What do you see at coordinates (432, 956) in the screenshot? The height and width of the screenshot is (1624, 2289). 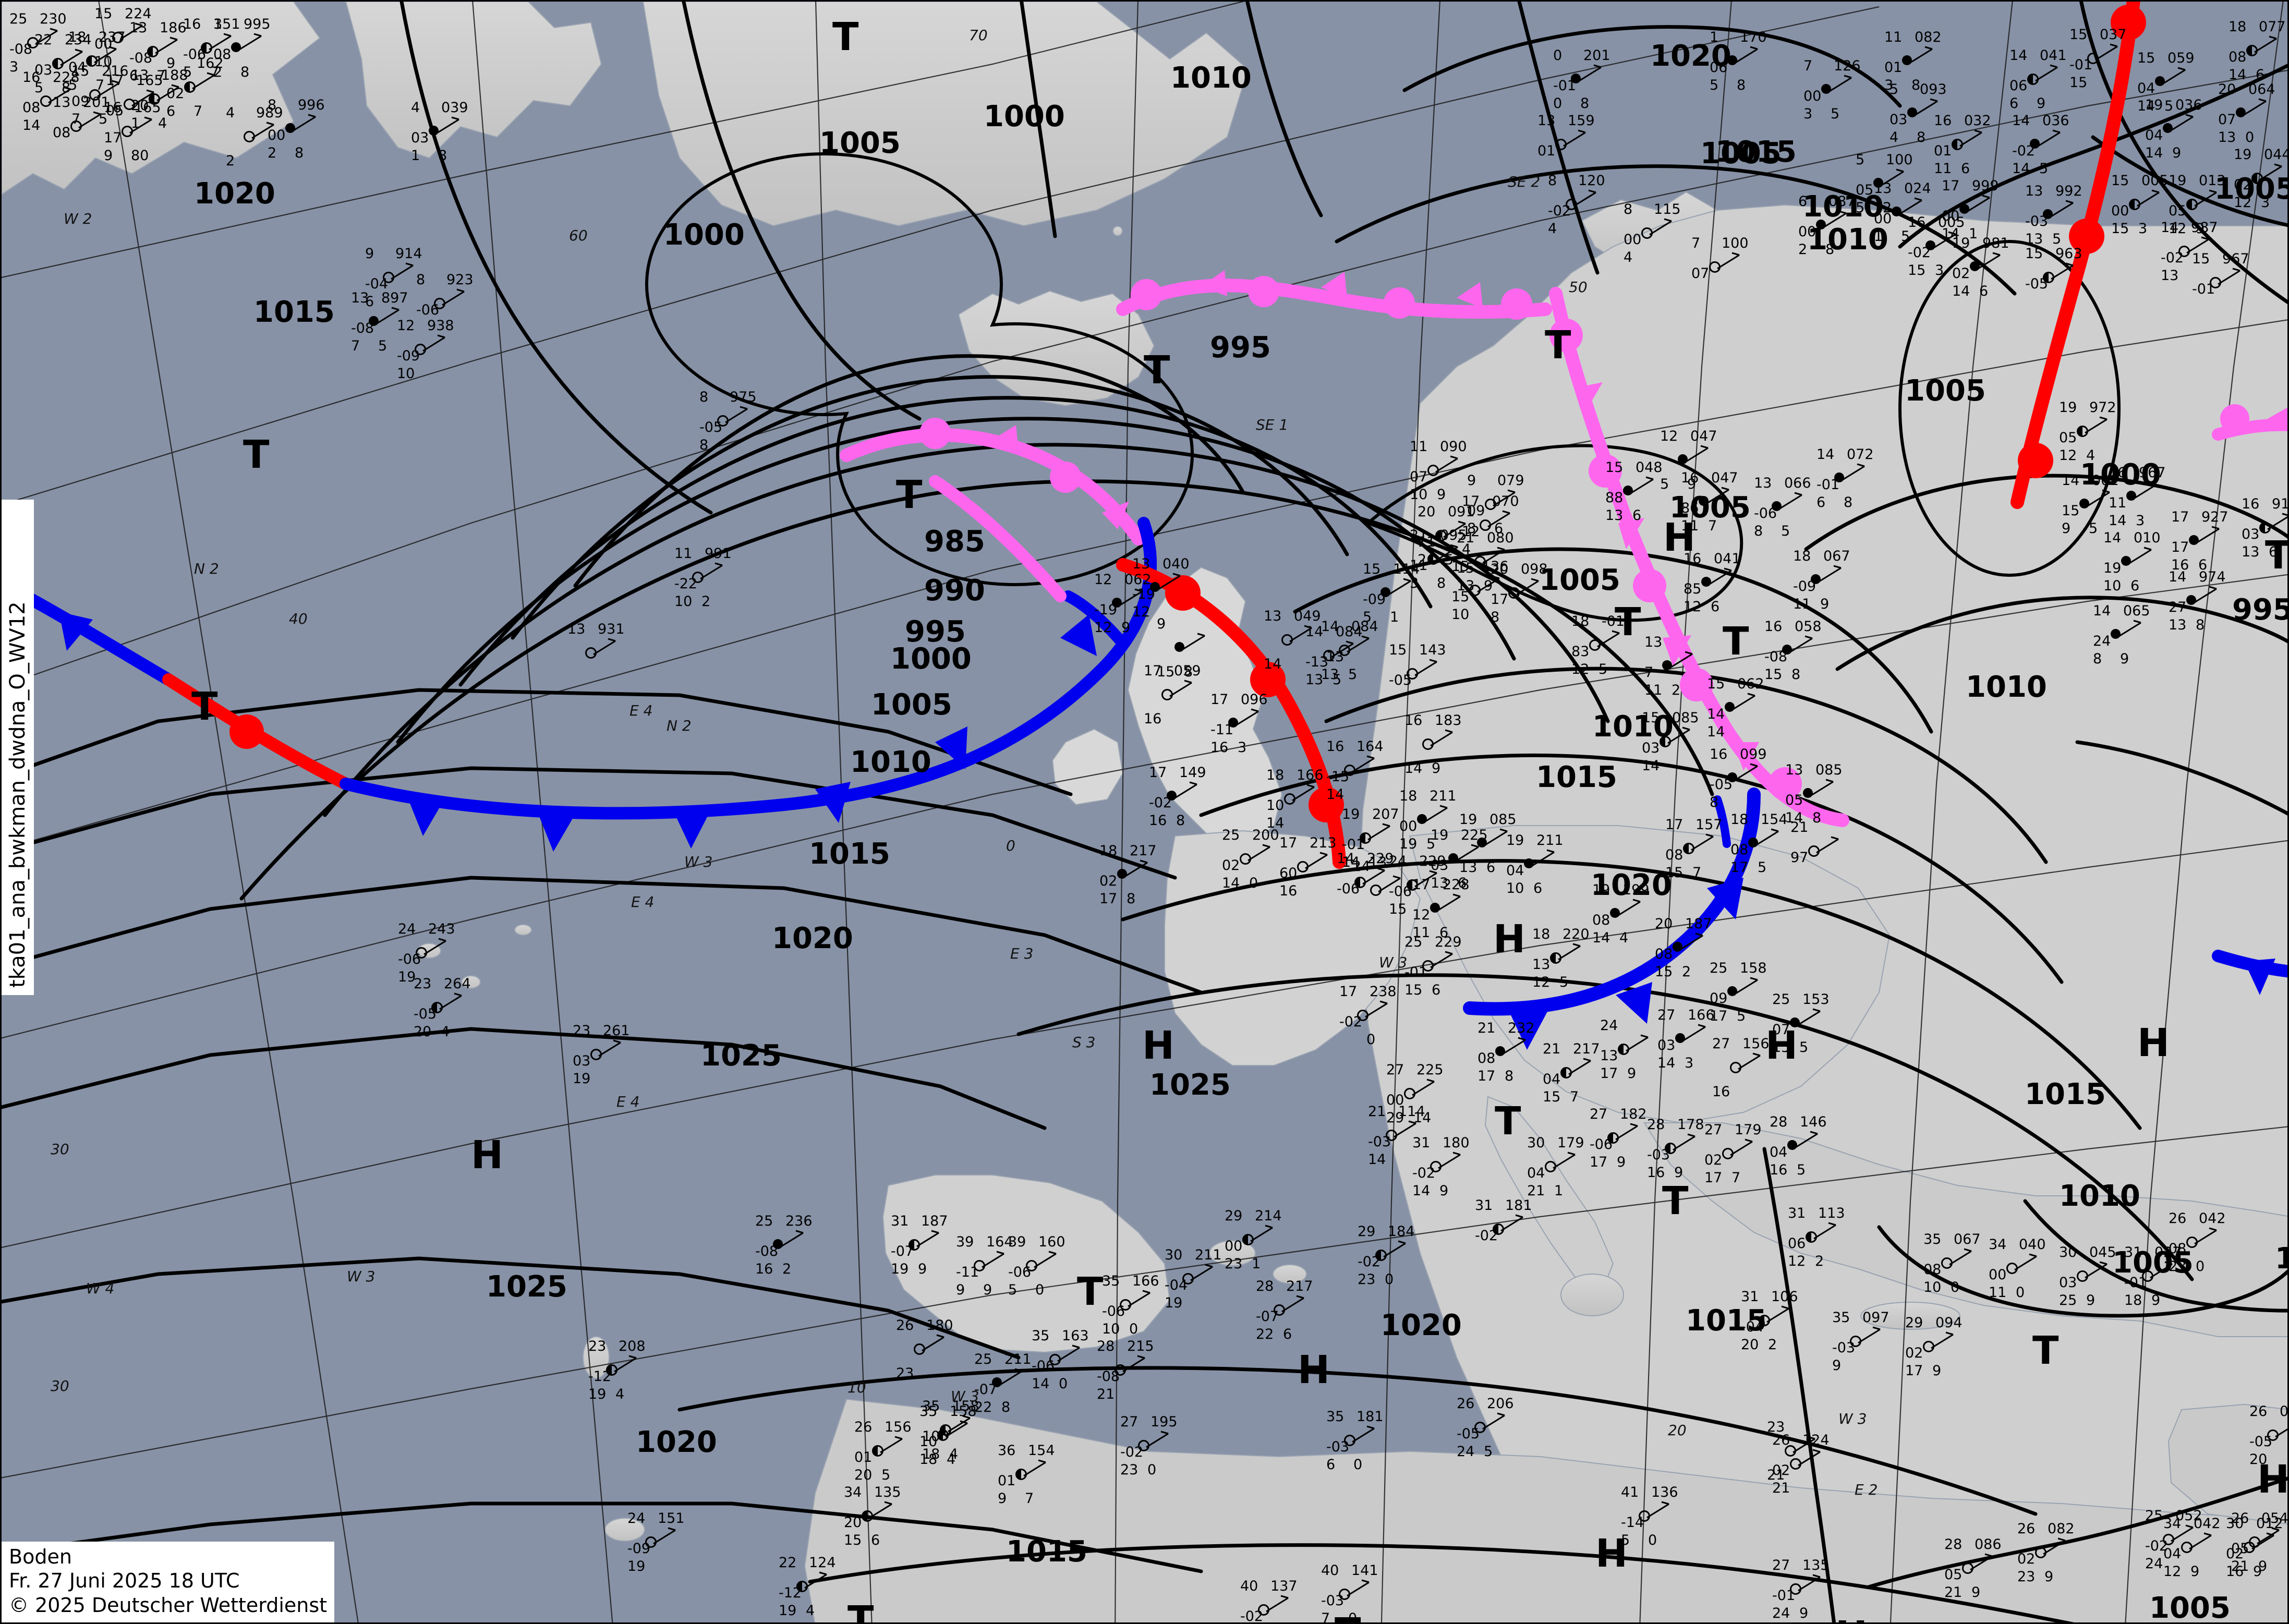 I see `station-plot: 24 243 -06 19` at bounding box center [432, 956].